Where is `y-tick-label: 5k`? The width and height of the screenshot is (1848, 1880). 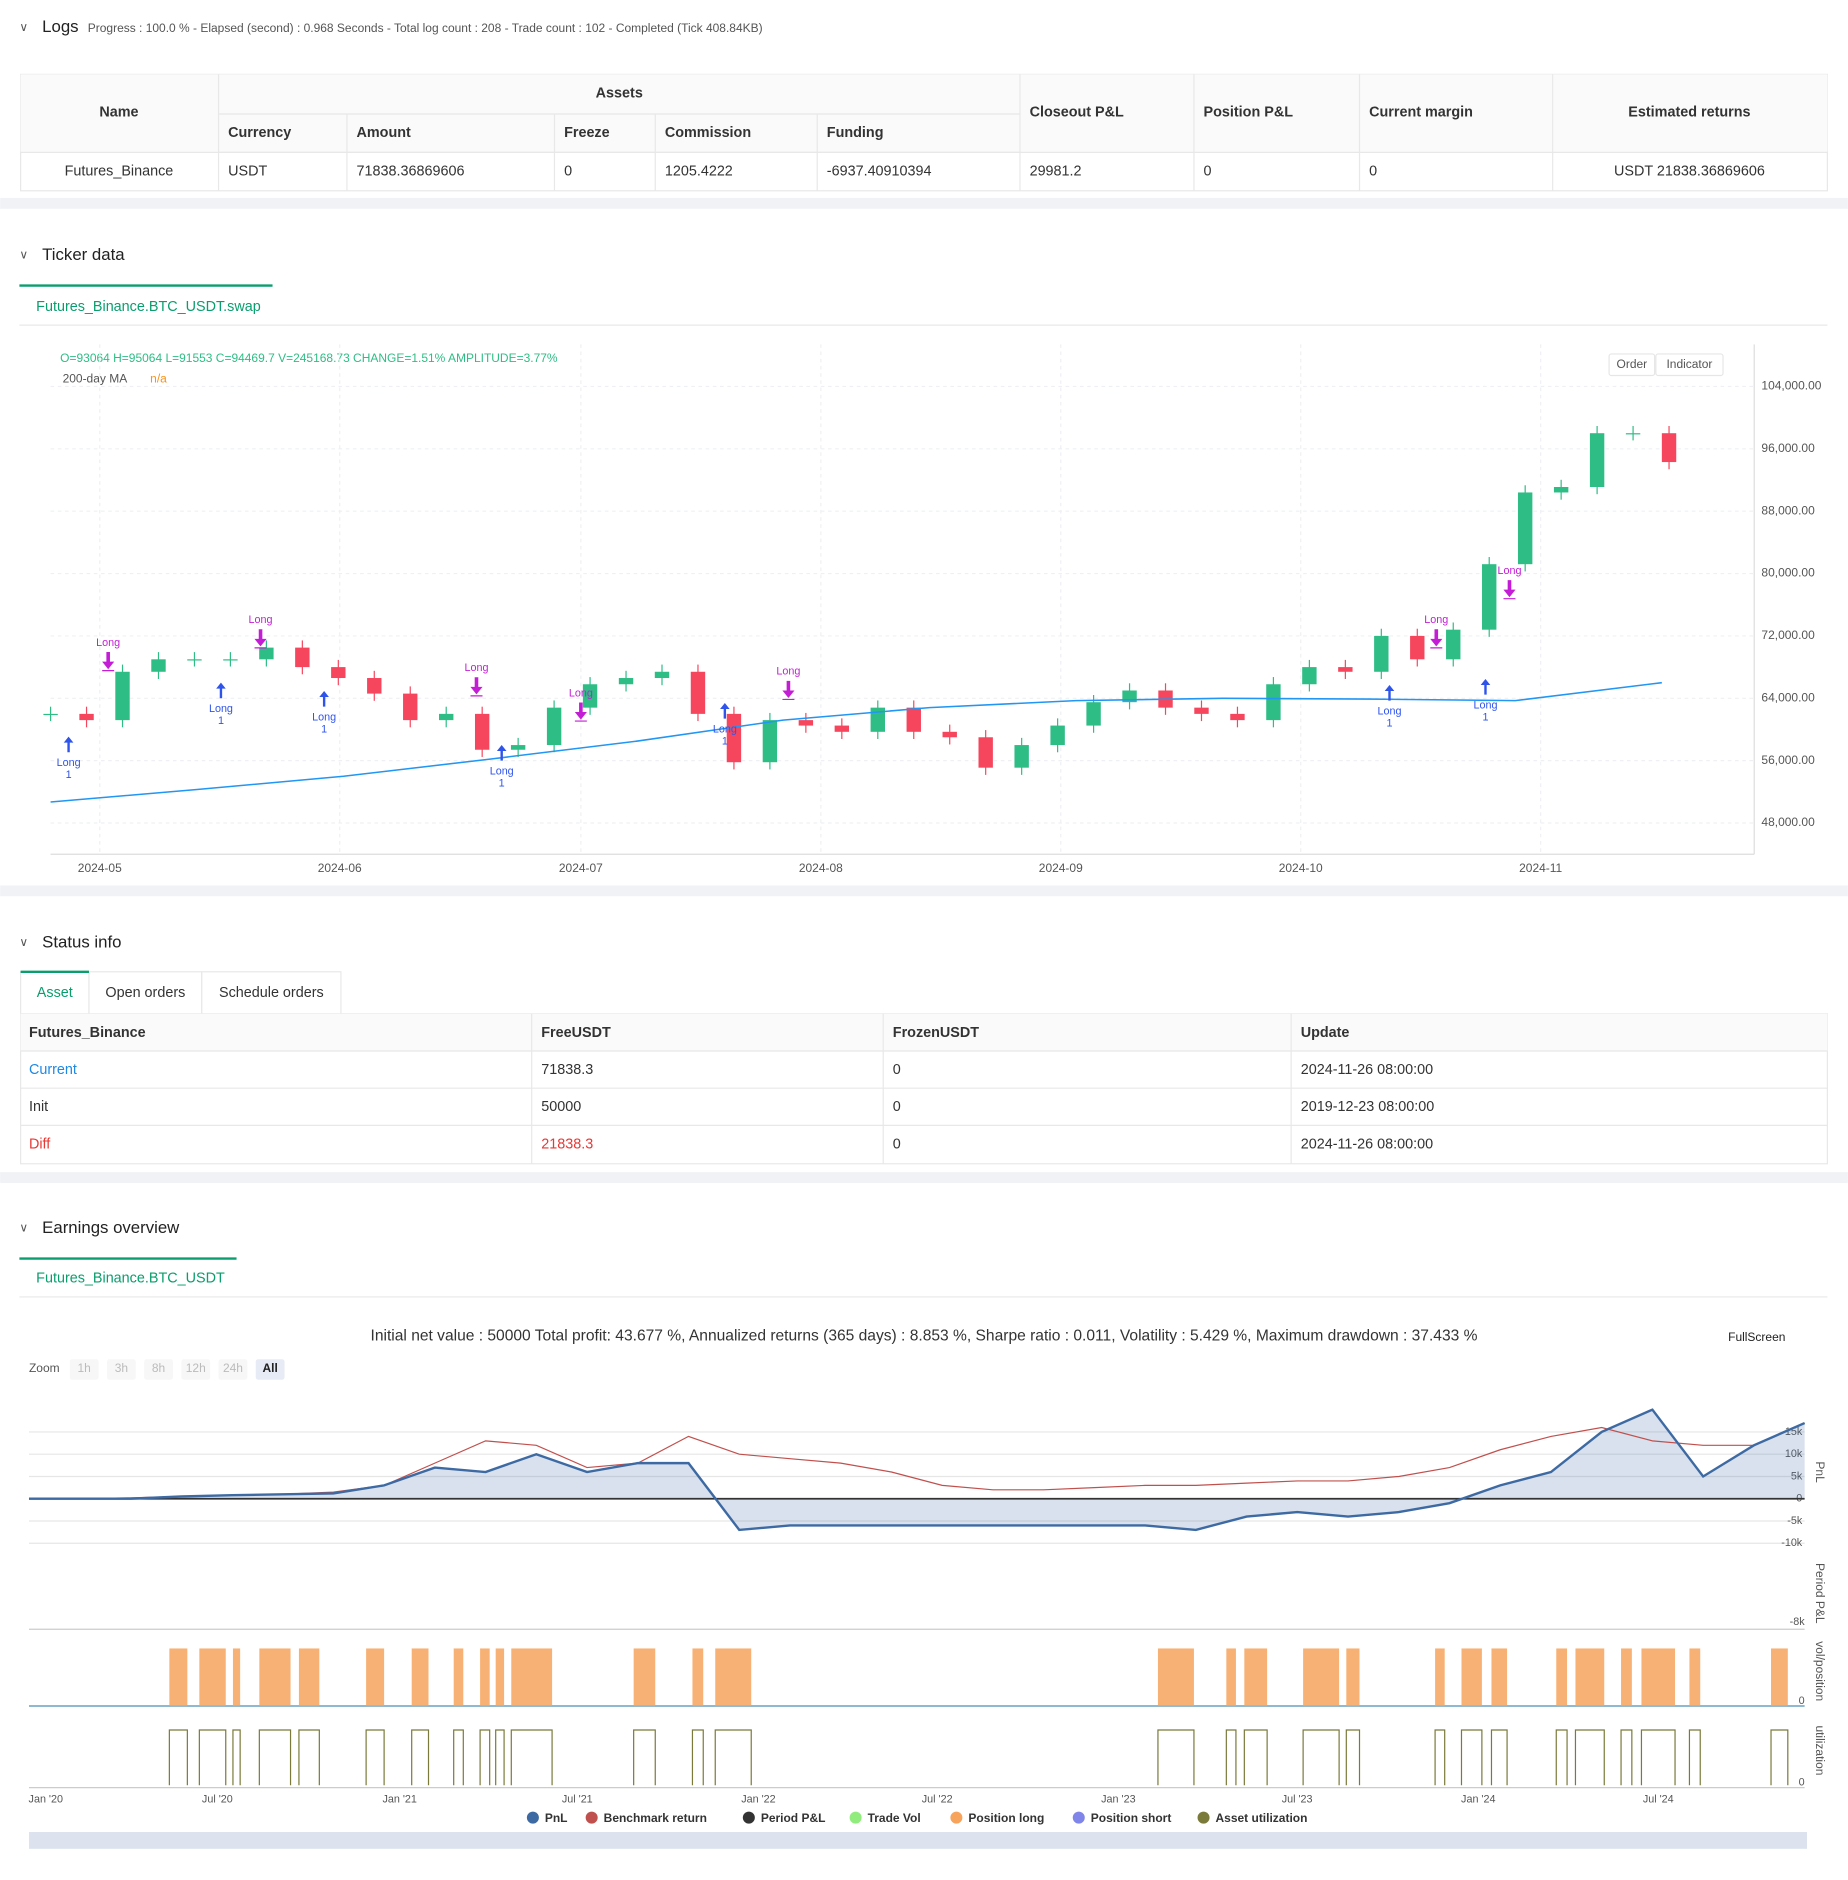 y-tick-label: 5k is located at coordinates (1797, 1476).